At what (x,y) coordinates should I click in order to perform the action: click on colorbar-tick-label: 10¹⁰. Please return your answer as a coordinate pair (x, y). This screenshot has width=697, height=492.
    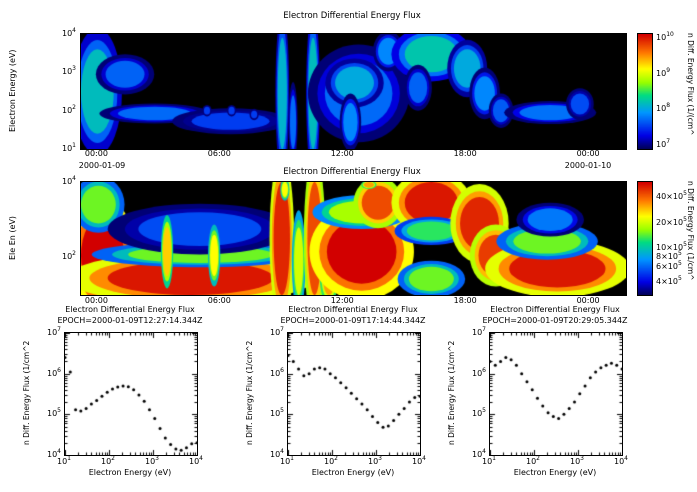
    Looking at the image, I should click on (665, 36).